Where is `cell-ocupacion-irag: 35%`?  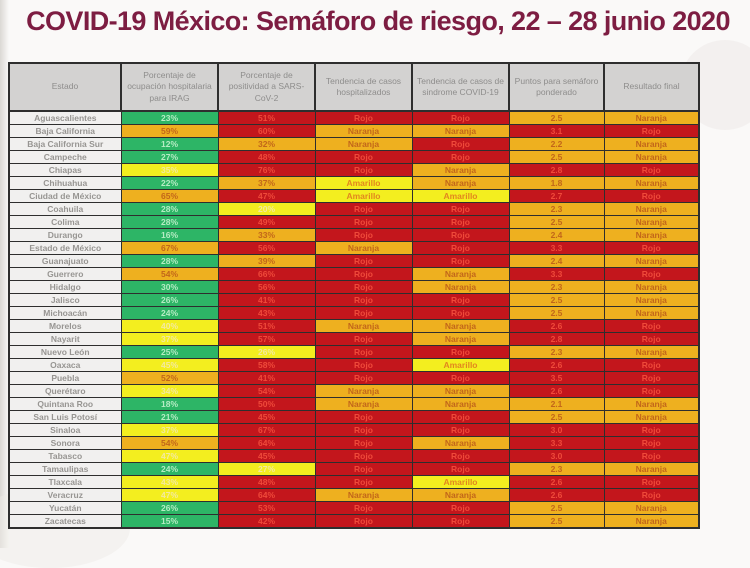 cell-ocupacion-irag: 35% is located at coordinates (169, 170).